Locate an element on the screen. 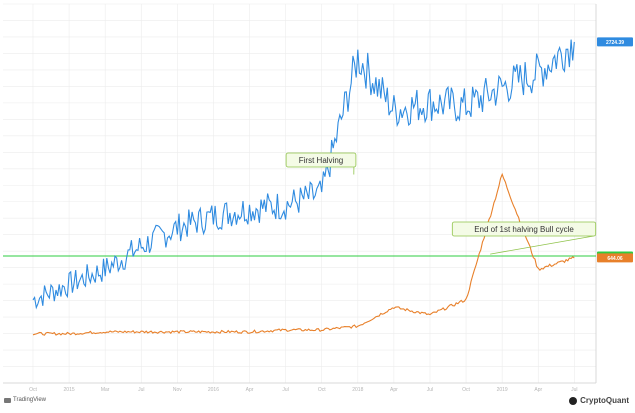  annotation-end-of-bull-cycle-box is located at coordinates (524, 229).